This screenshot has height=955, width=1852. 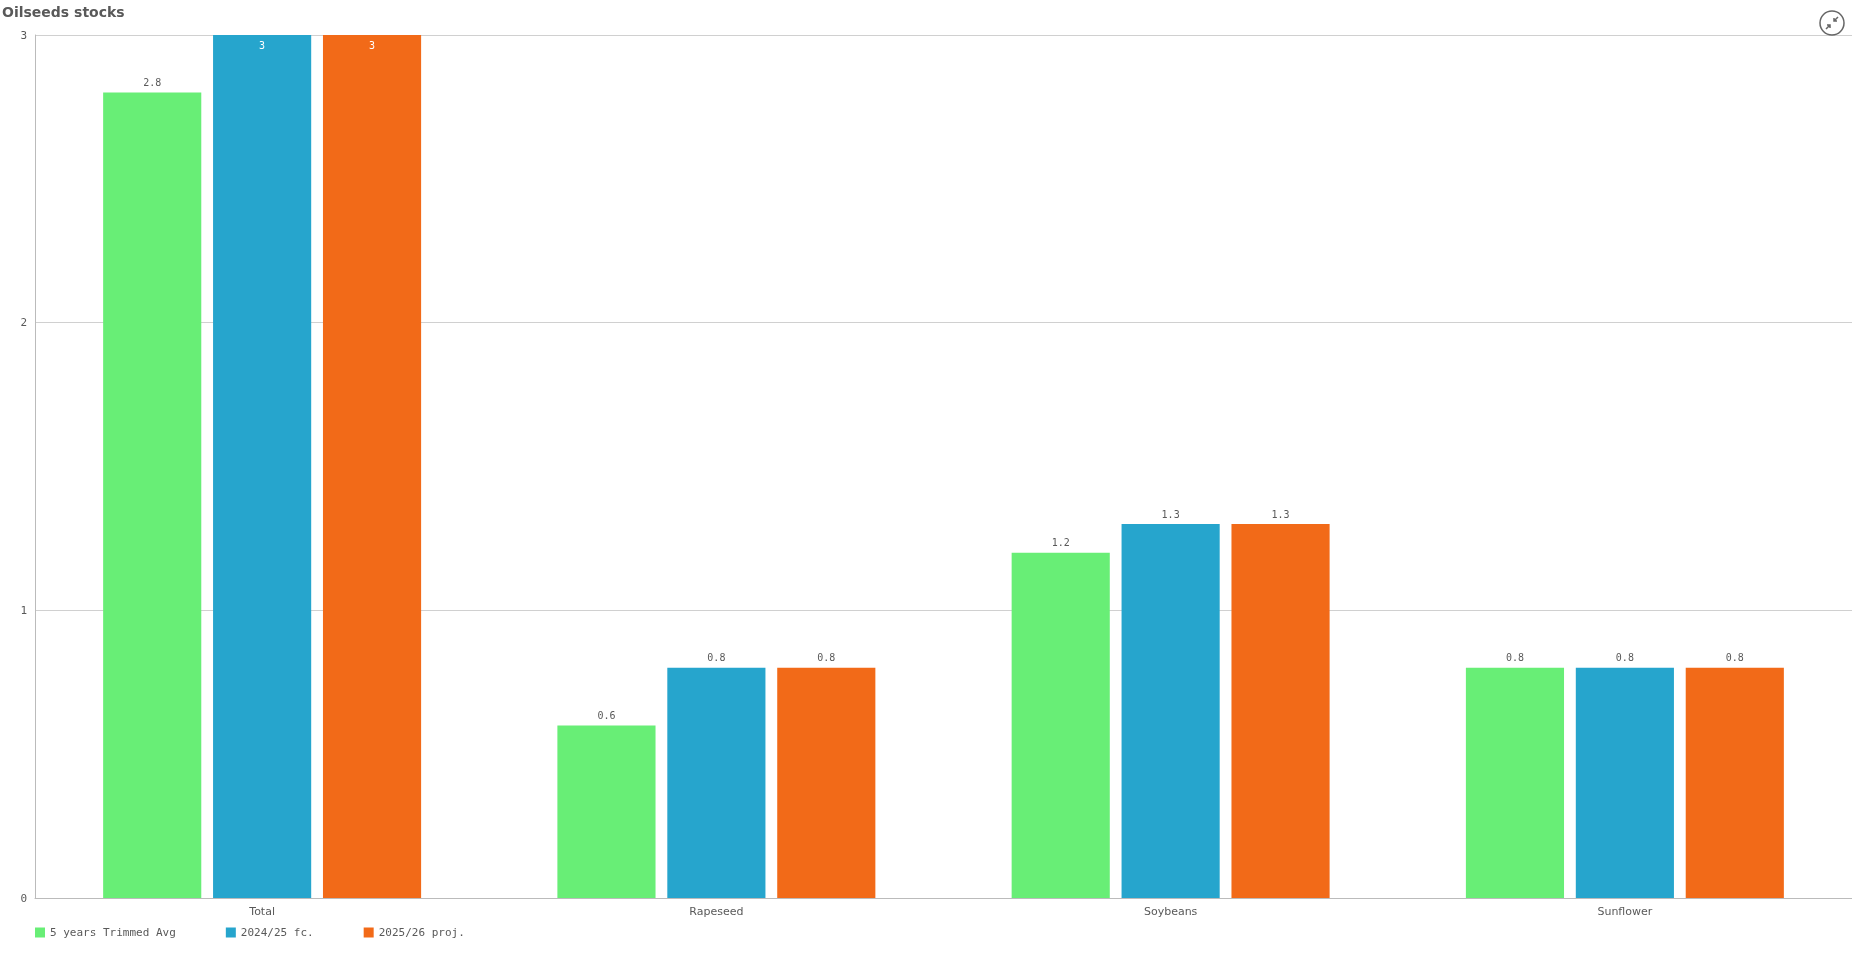 What do you see at coordinates (113, 932) in the screenshot?
I see `legend-label: 5 years Trimmed Avg` at bounding box center [113, 932].